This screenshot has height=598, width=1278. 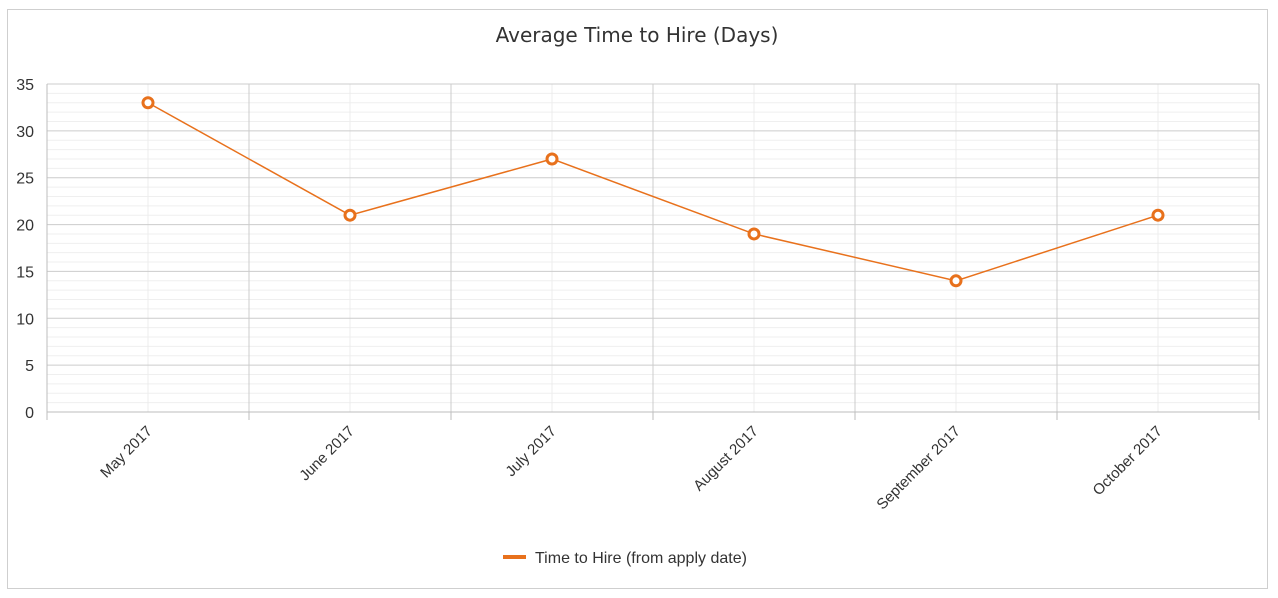 What do you see at coordinates (25, 132) in the screenshot?
I see `y-tick-label: 30` at bounding box center [25, 132].